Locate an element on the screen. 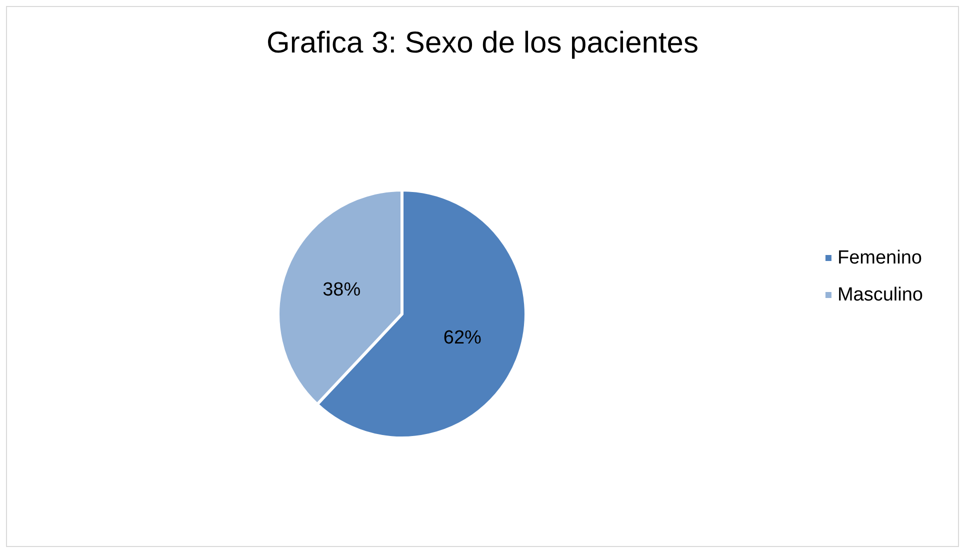 The width and height of the screenshot is (967, 553). data-label: 38% is located at coordinates (341, 290).